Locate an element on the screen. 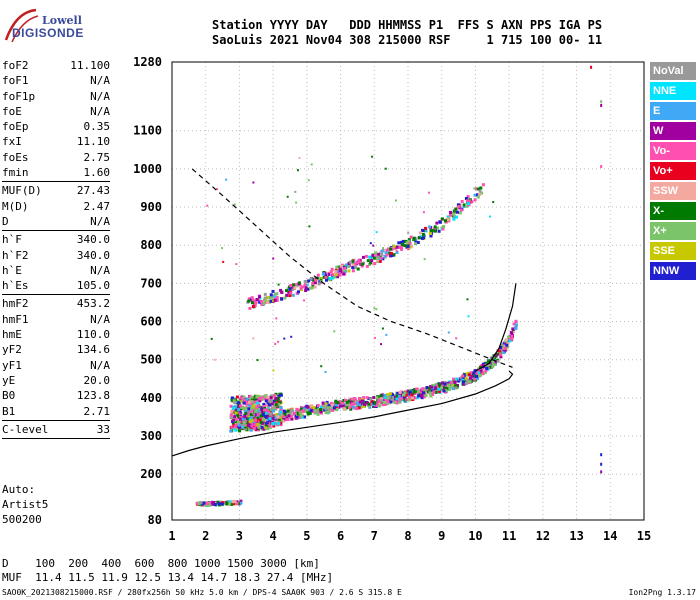 This screenshot has width=700, height=600. param-row: D N/A is located at coordinates (56, 221).